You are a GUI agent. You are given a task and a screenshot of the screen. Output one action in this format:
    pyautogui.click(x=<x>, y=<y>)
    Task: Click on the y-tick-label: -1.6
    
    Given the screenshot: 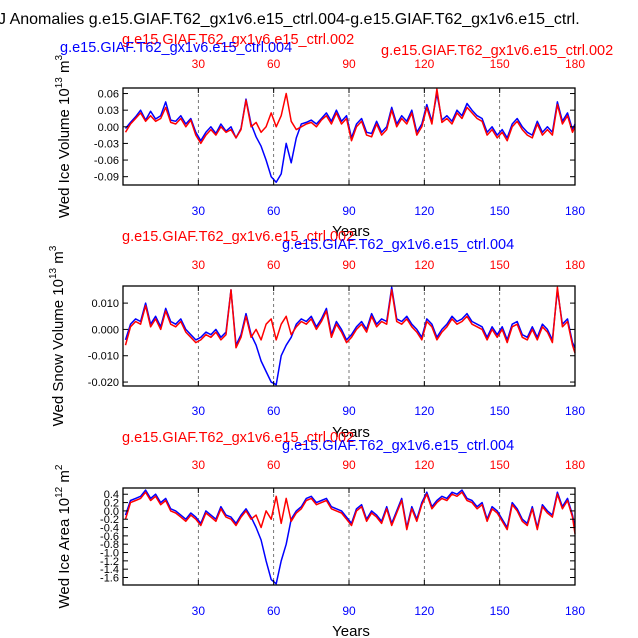 What is the action you would take?
    pyautogui.click(x=109, y=579)
    